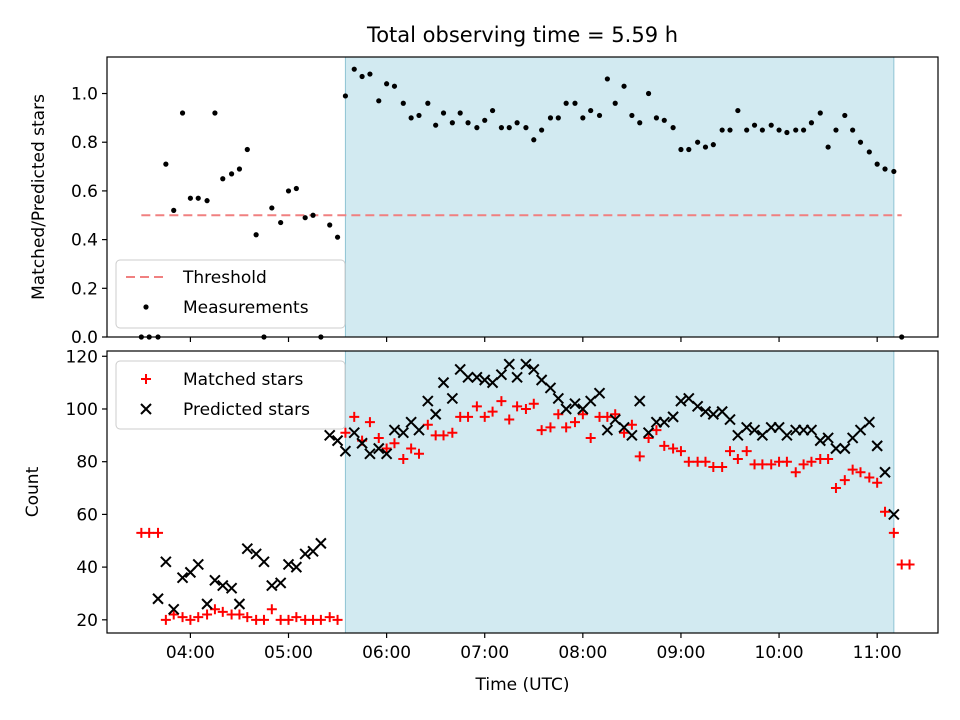 Image resolution: width=960 pixels, height=720 pixels. Describe the element at coordinates (87, 621) in the screenshot. I see `count-y-tick-label: 20` at that location.